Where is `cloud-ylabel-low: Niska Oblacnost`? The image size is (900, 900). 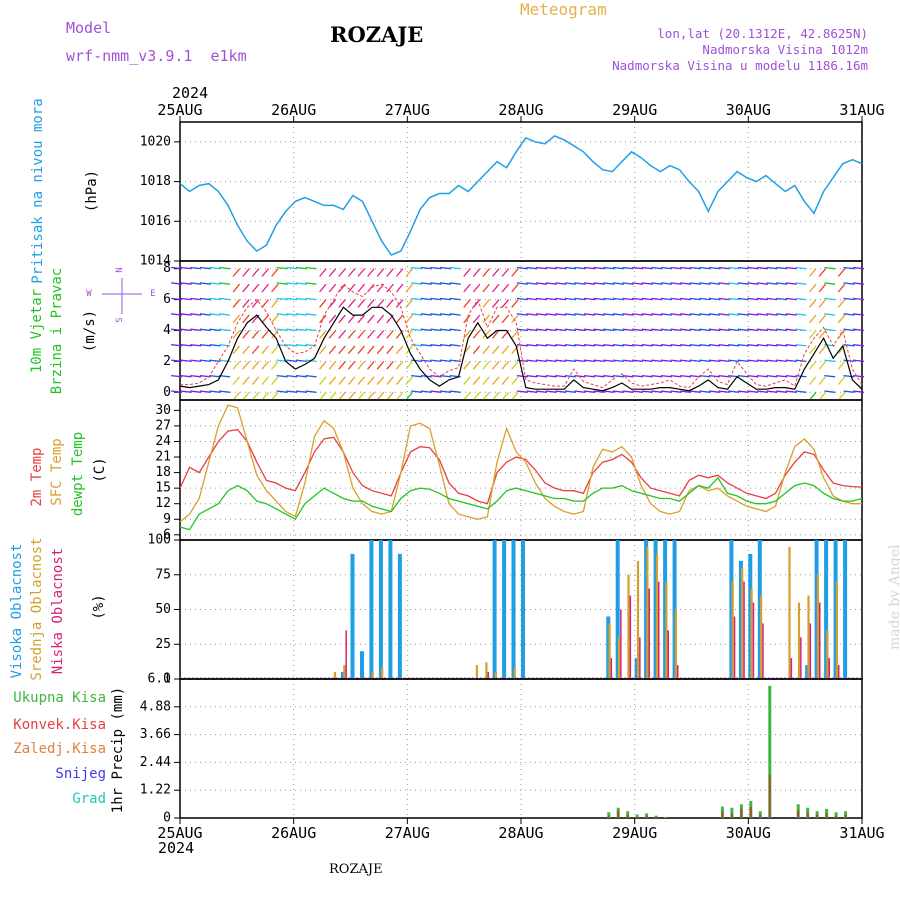
cloud-ylabel-low: Niska Oblacnost is located at coordinates (58, 611).